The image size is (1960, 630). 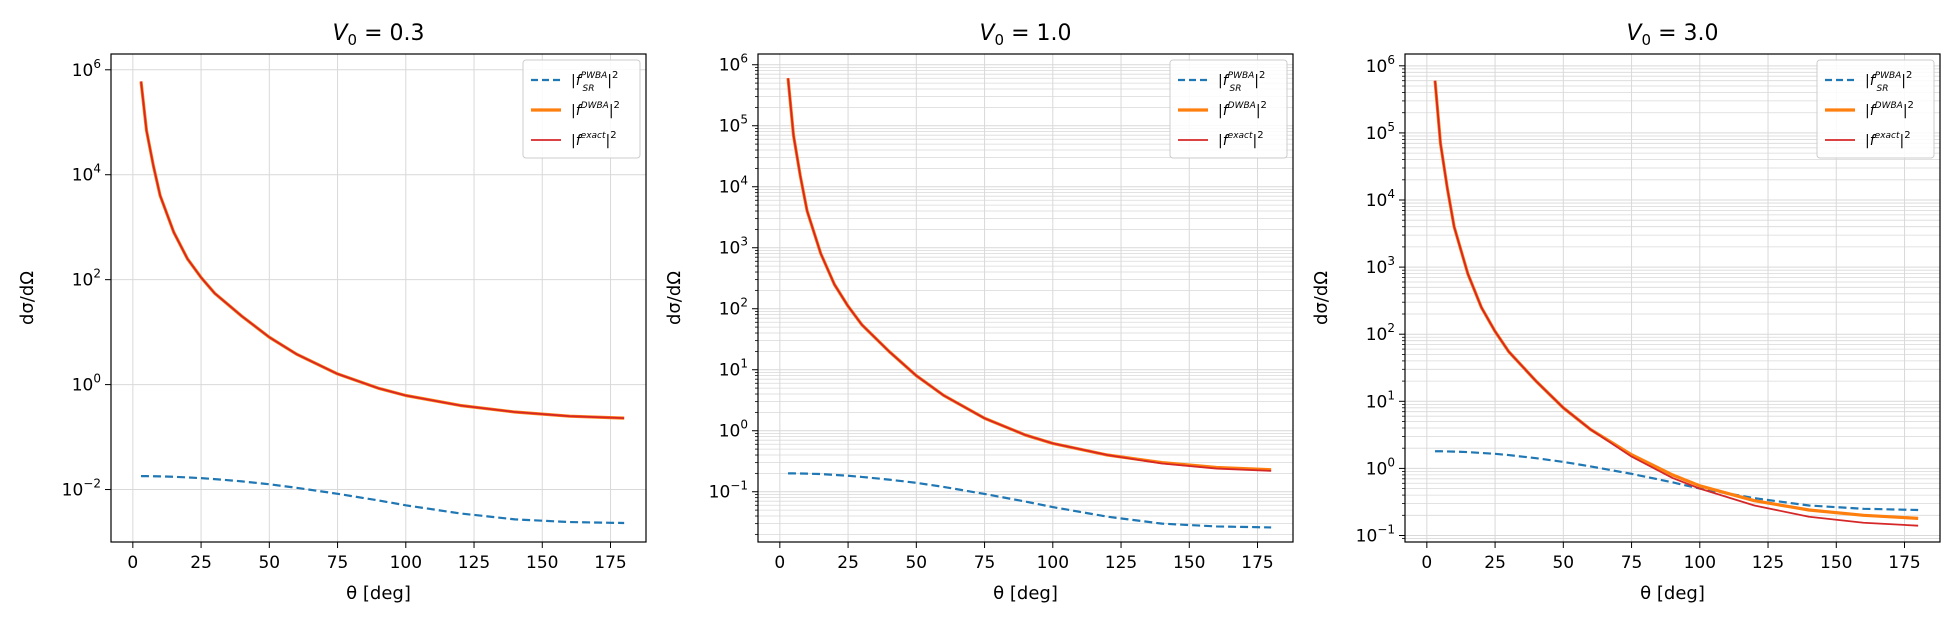 What do you see at coordinates (1025, 35) in the screenshot?
I see `chart-title: V0 = 1.0` at bounding box center [1025, 35].